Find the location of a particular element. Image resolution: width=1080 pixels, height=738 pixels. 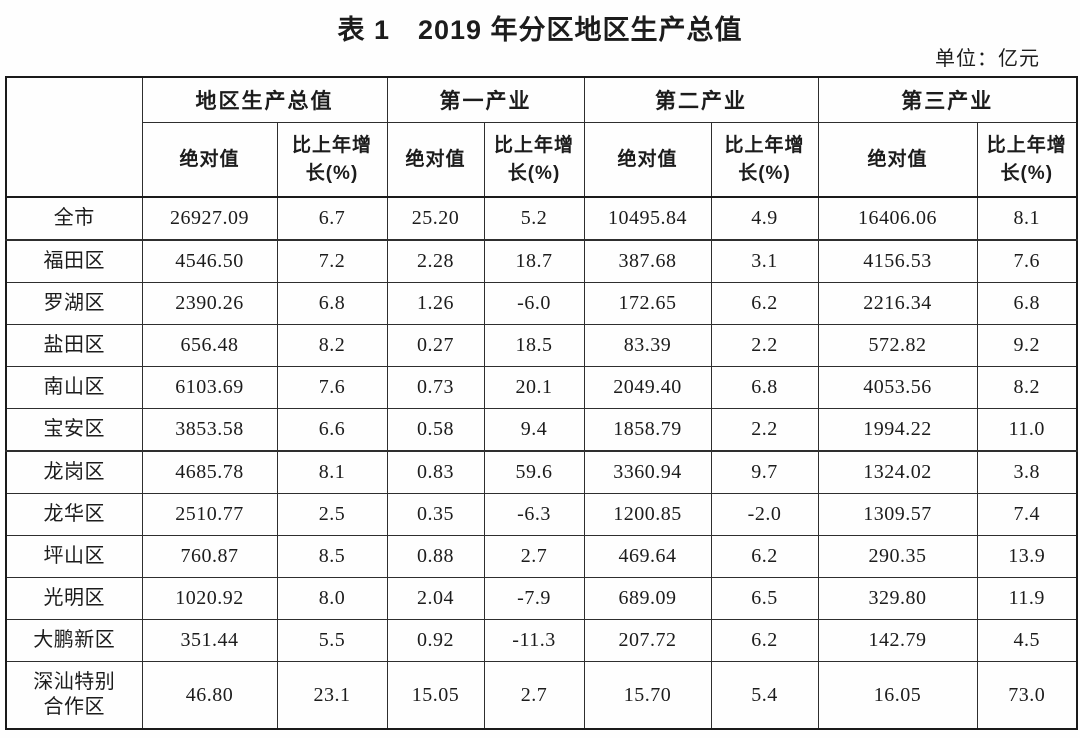

value-cell: 0.58 is located at coordinates (435, 430).